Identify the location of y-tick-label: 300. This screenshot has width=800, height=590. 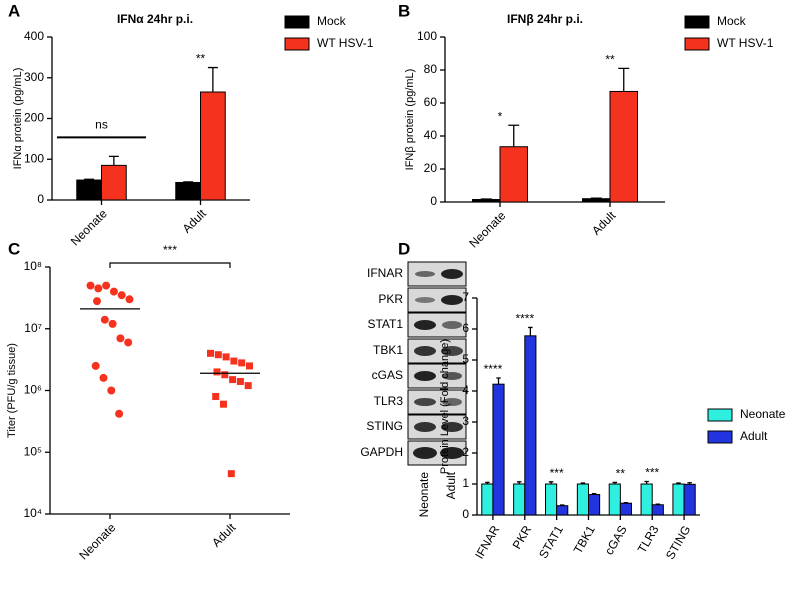
(34, 77).